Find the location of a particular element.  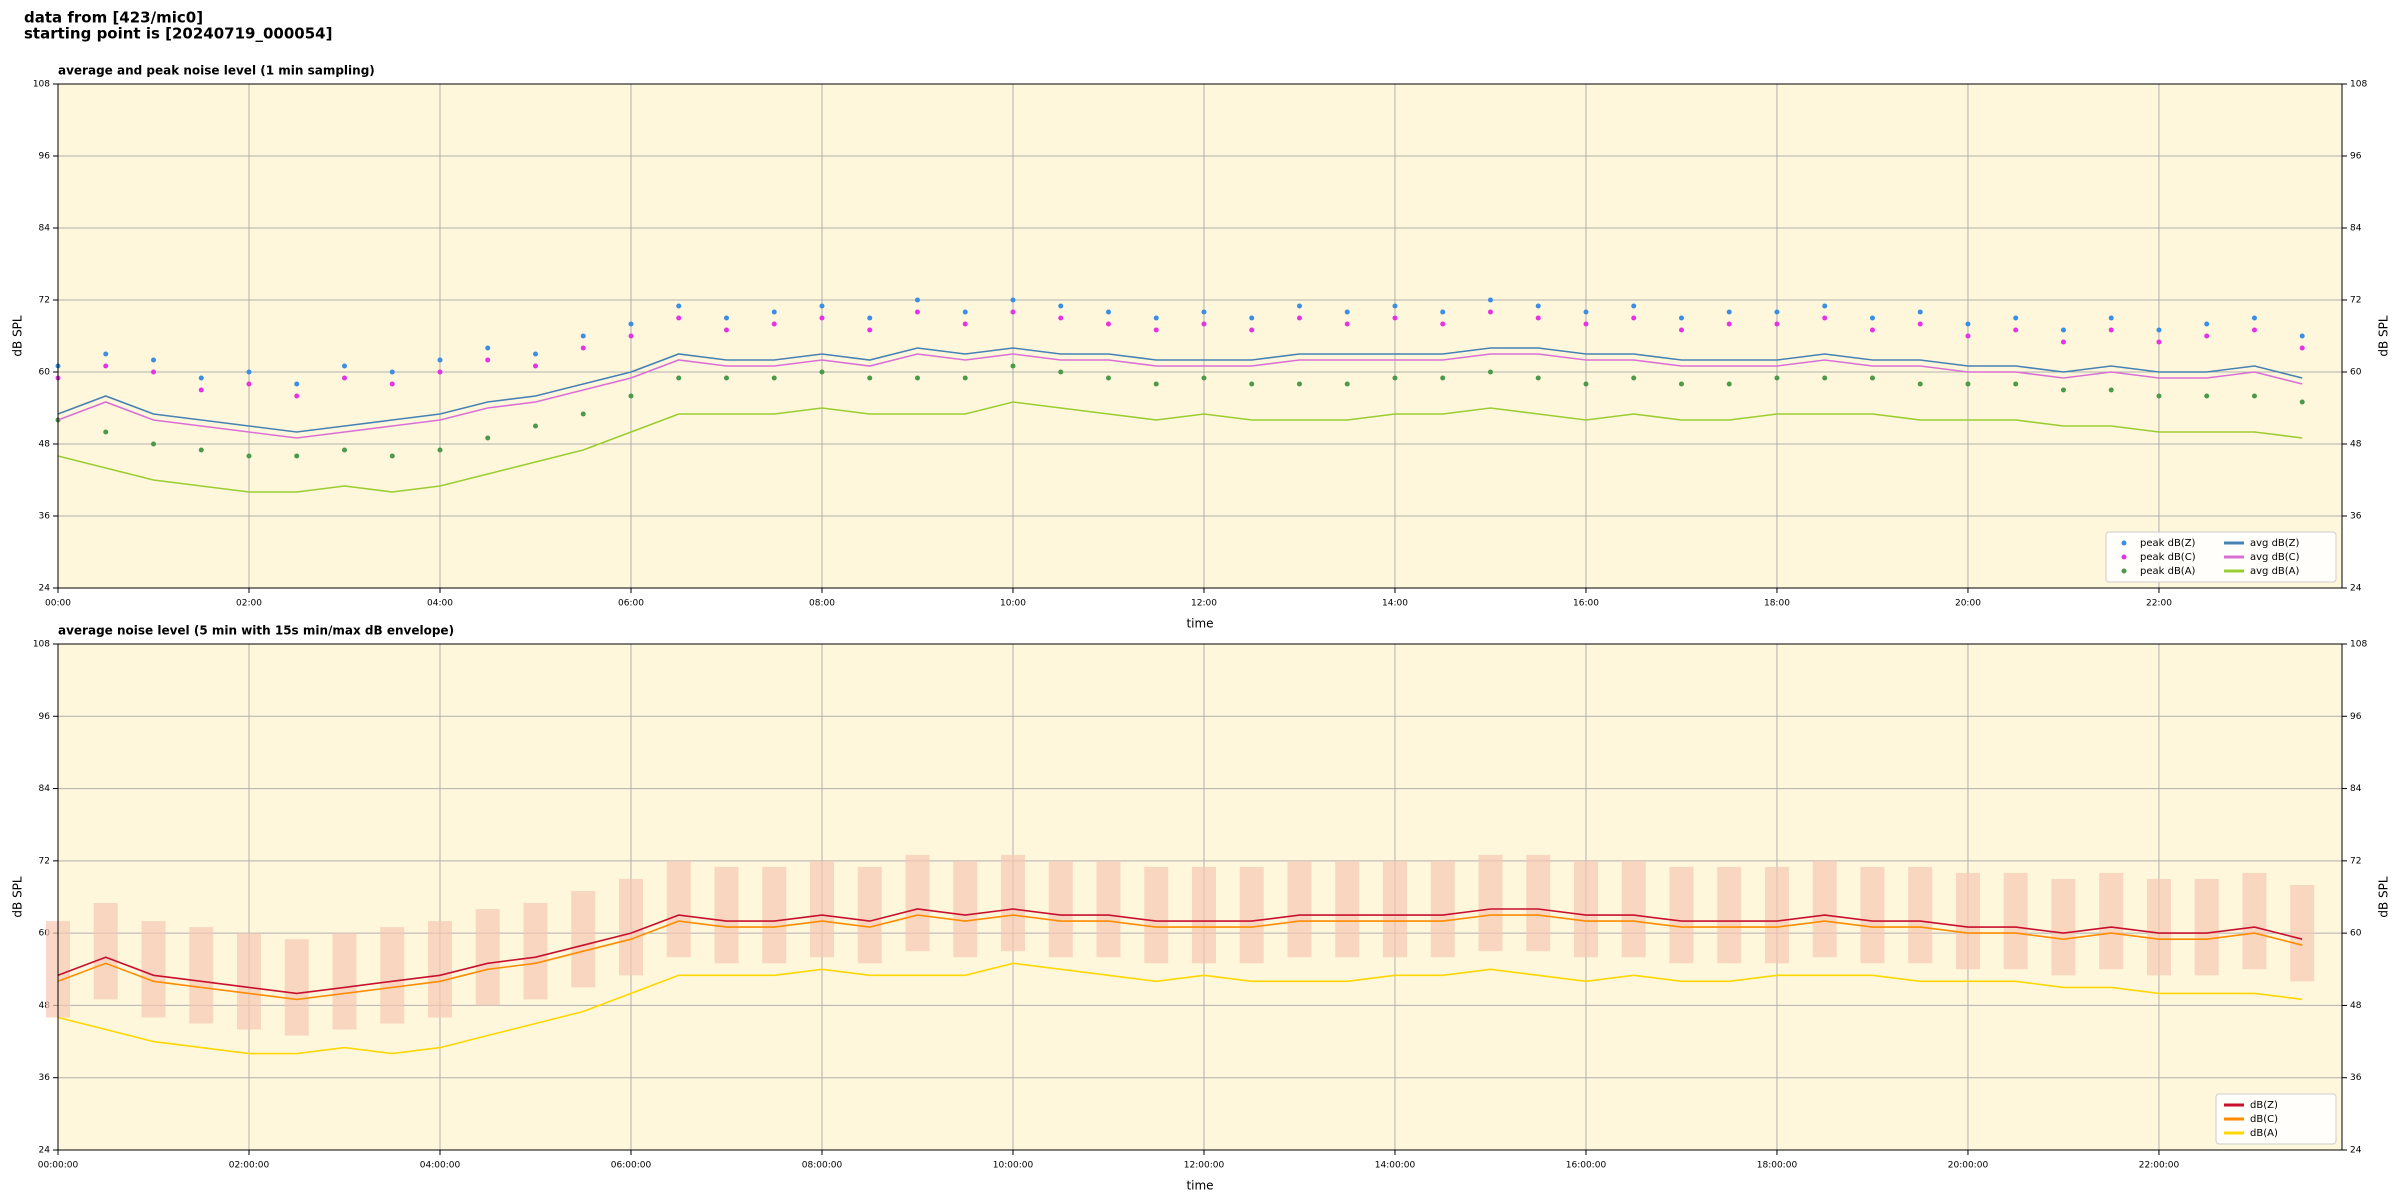

x-tick-label: 10:00 is located at coordinates (1013, 604).